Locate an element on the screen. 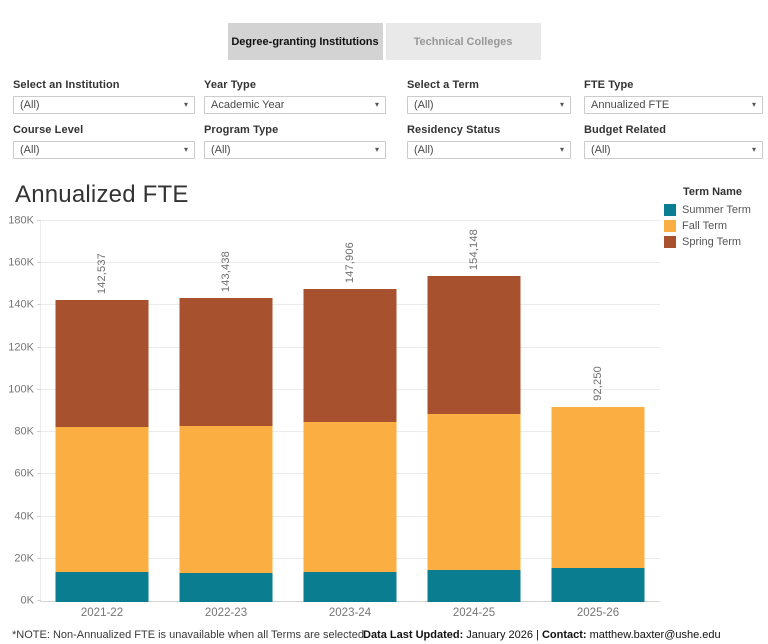 This screenshot has height=644, width=768. filter-label: Year Type is located at coordinates (230, 85).